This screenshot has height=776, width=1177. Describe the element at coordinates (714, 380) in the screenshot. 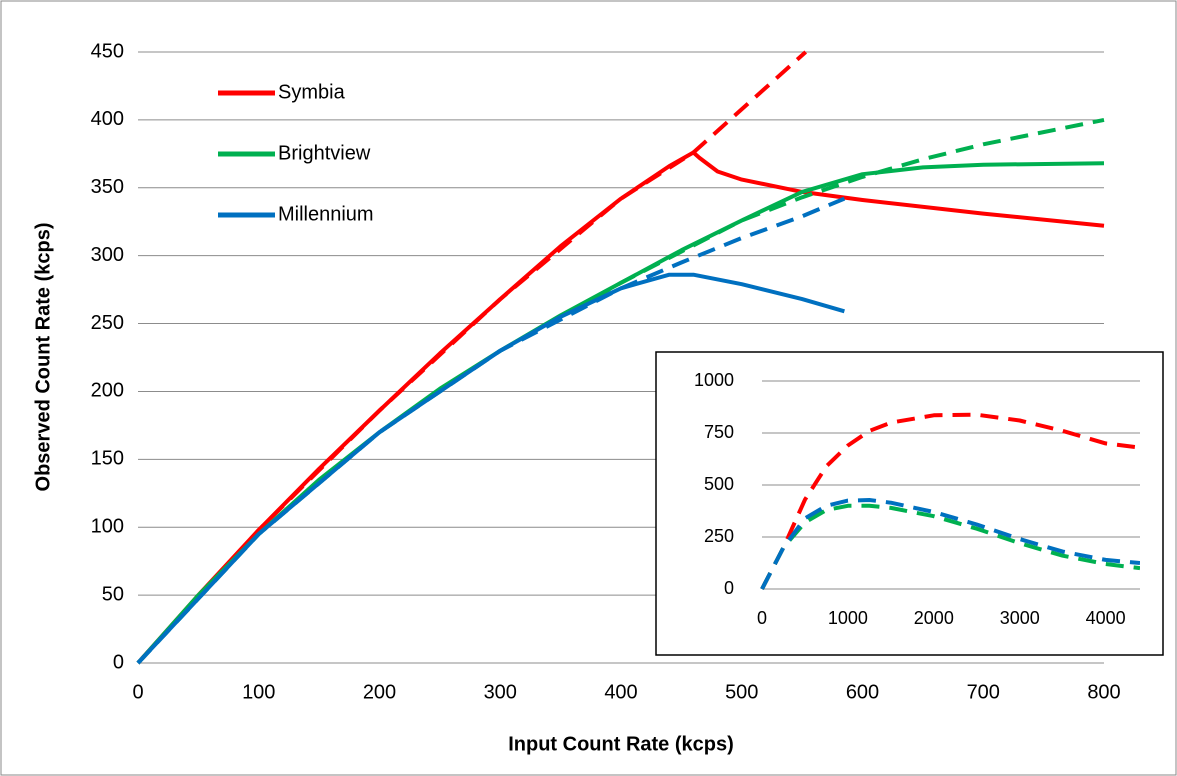

I see `y-tick-label: 1000` at that location.